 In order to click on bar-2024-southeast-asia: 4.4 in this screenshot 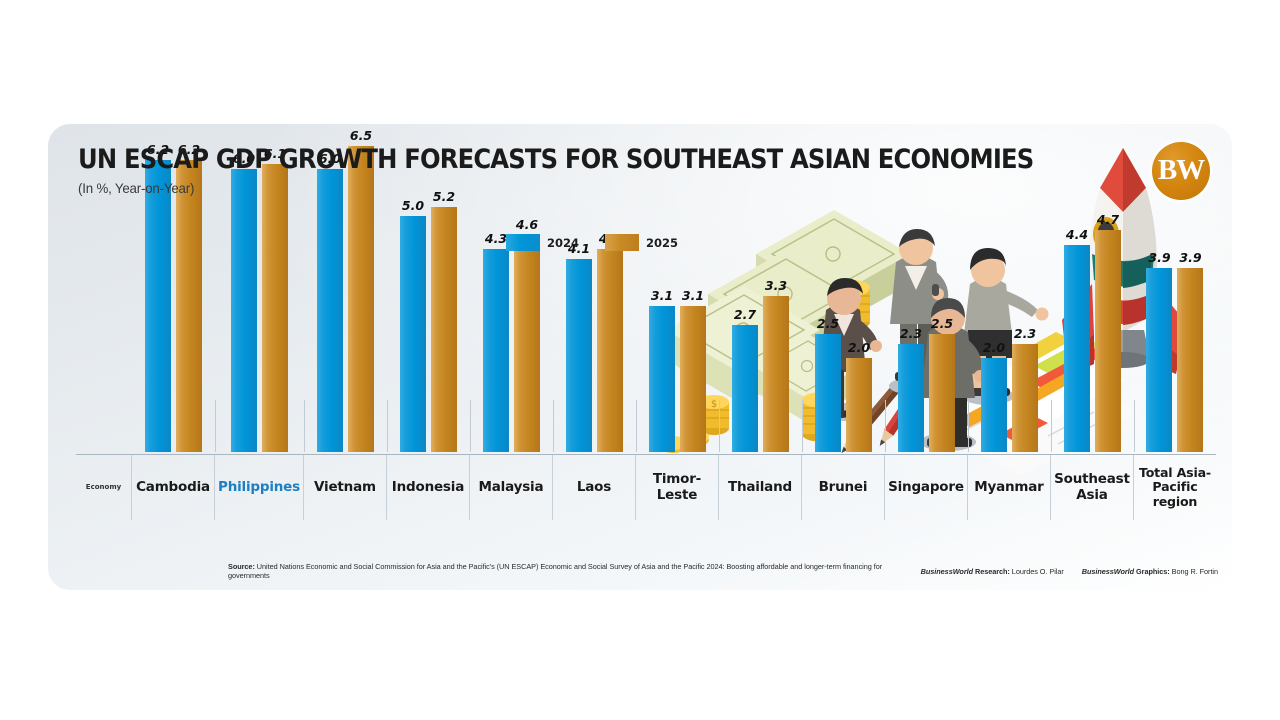, I will do `click(1076, 339)`.